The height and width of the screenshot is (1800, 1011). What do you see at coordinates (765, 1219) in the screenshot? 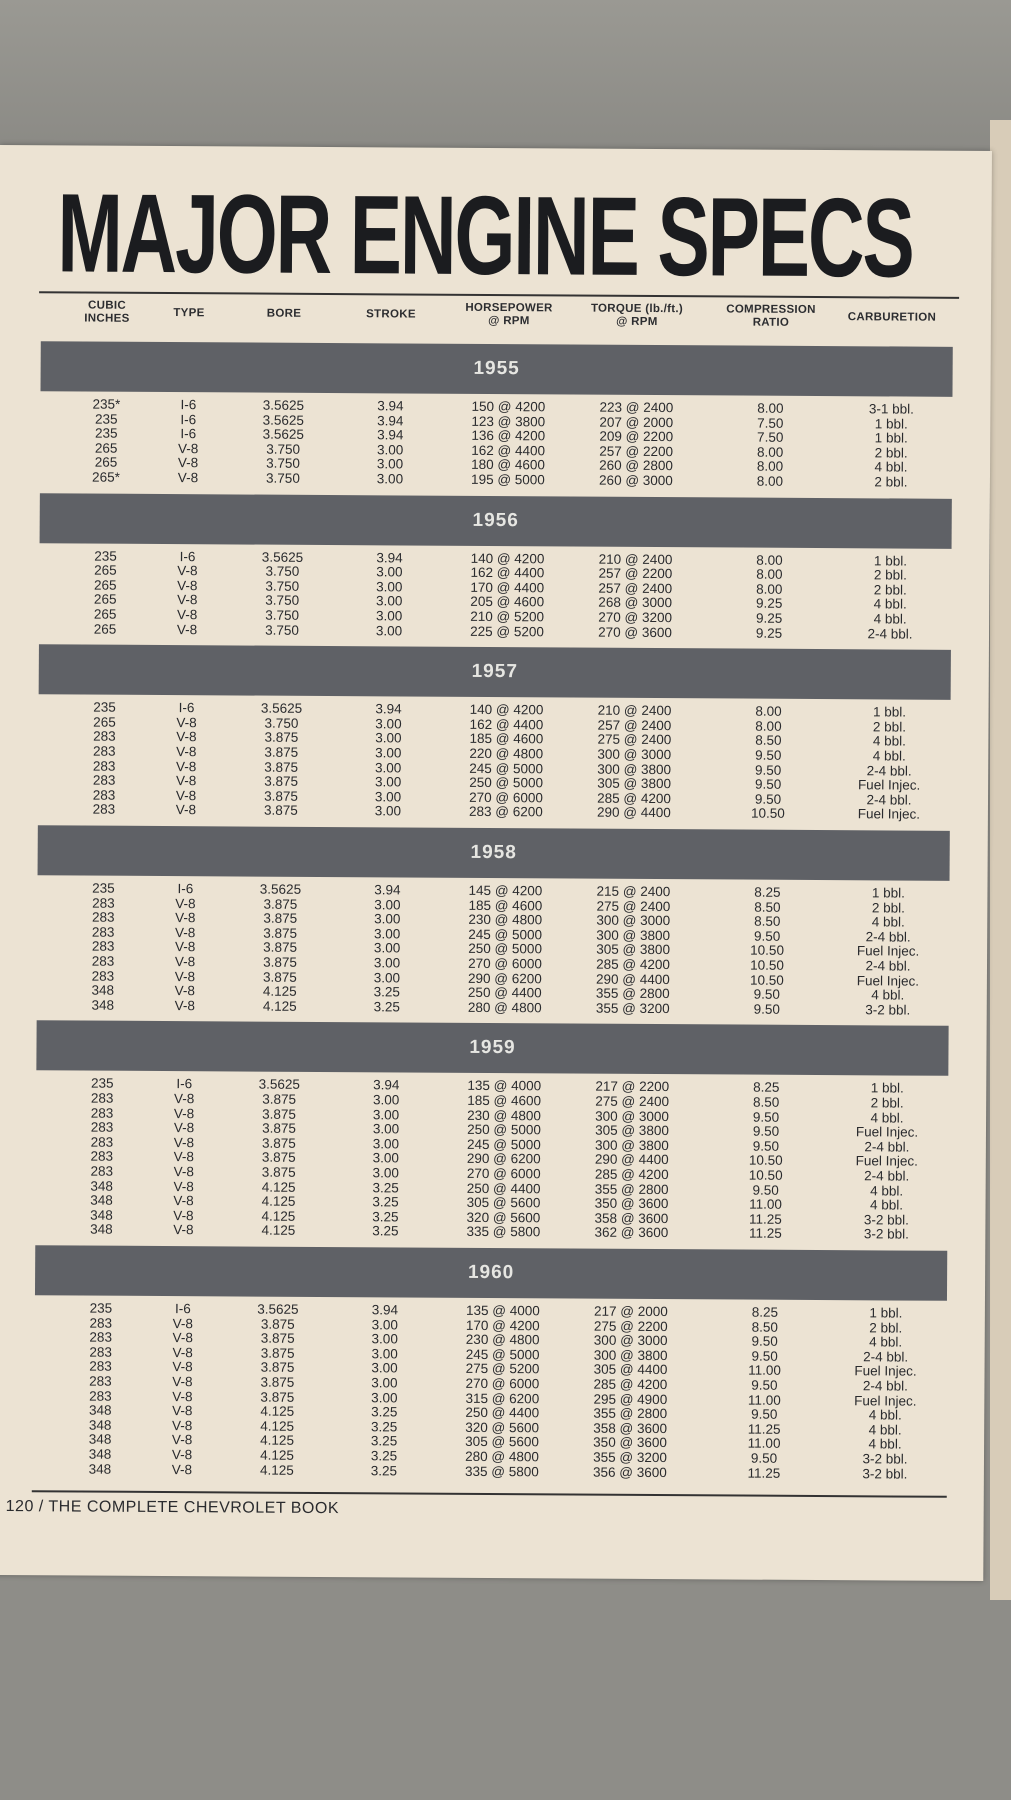
I see `cell-compression-ratio: 11.25` at bounding box center [765, 1219].